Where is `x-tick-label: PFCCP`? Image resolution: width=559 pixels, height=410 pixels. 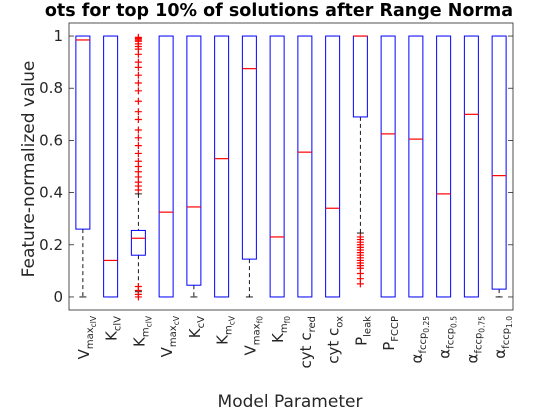 x-tick-label: PFCCP is located at coordinates (390, 333).